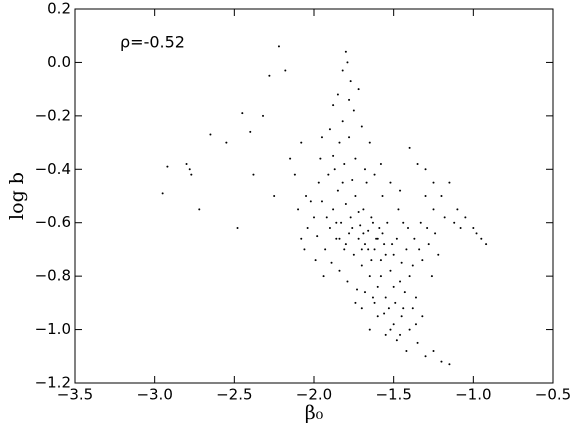 This screenshot has height=432, width=576. What do you see at coordinates (152, 42) in the screenshot?
I see `annotation: ρ=-0.52` at bounding box center [152, 42].